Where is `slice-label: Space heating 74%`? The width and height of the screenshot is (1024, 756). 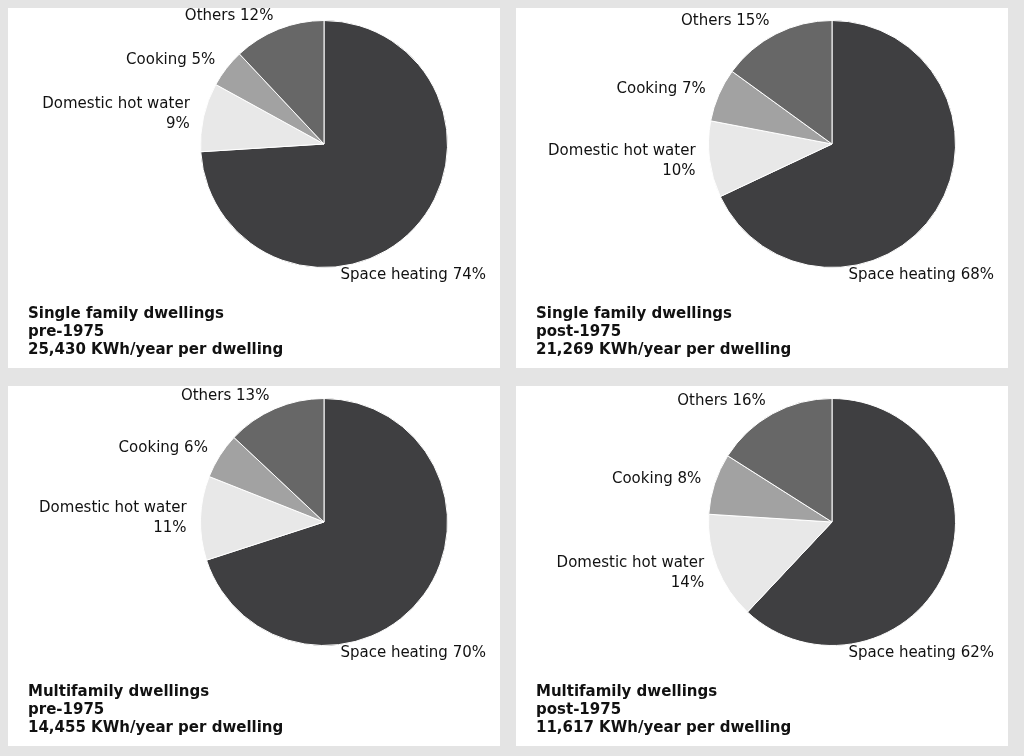
slice-label: Space heating 74% is located at coordinates (413, 274).